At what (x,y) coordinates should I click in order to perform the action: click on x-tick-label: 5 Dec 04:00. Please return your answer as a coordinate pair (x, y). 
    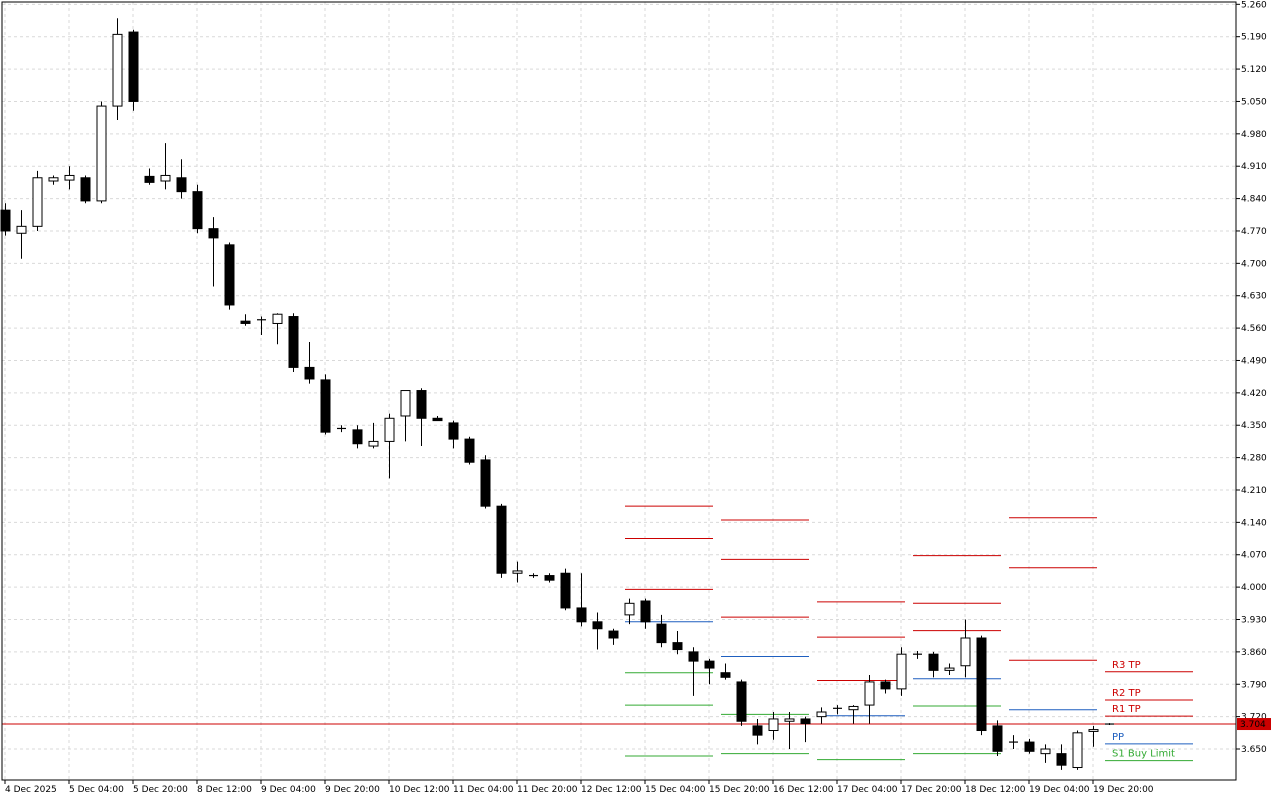
    Looking at the image, I should click on (96, 790).